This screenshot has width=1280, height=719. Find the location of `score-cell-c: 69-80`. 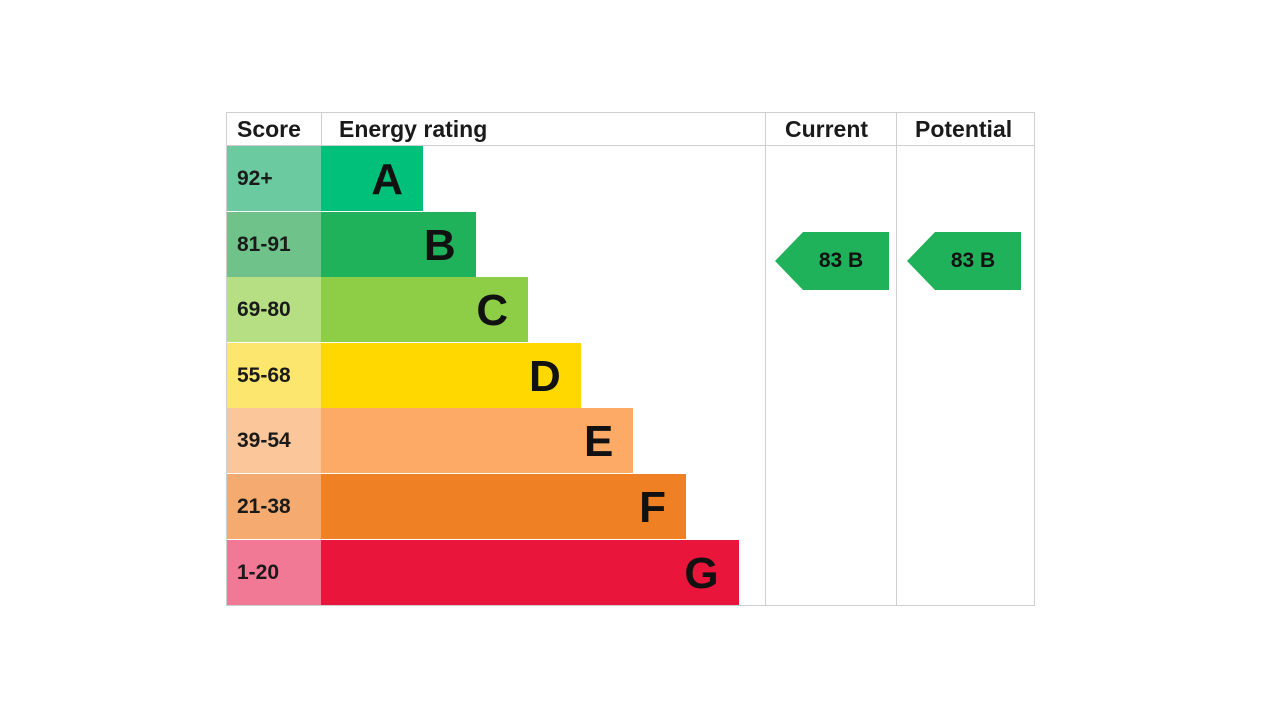

score-cell-c: 69-80 is located at coordinates (274, 310).